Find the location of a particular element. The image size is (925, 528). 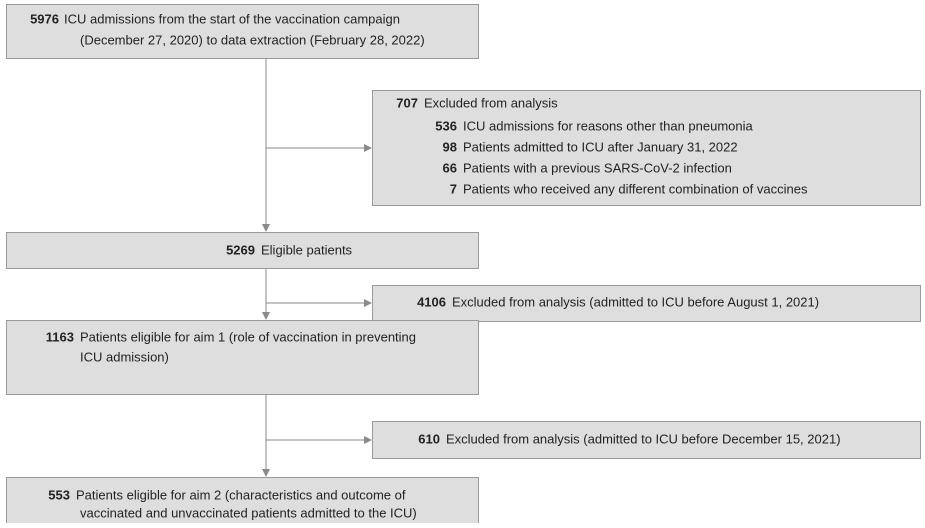

count: 5976 is located at coordinates (44, 18).